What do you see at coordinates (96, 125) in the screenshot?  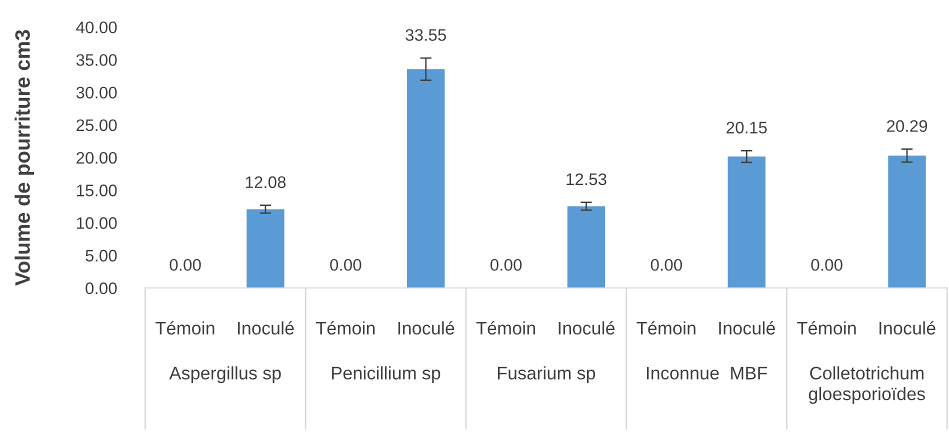 I see `y-tick-label: 25.00` at bounding box center [96, 125].